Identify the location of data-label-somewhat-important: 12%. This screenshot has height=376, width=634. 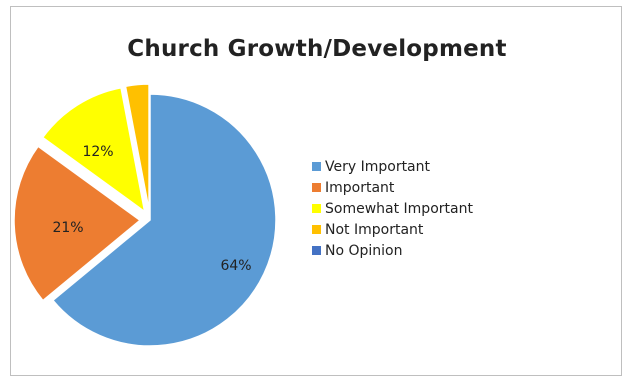
(97, 152).